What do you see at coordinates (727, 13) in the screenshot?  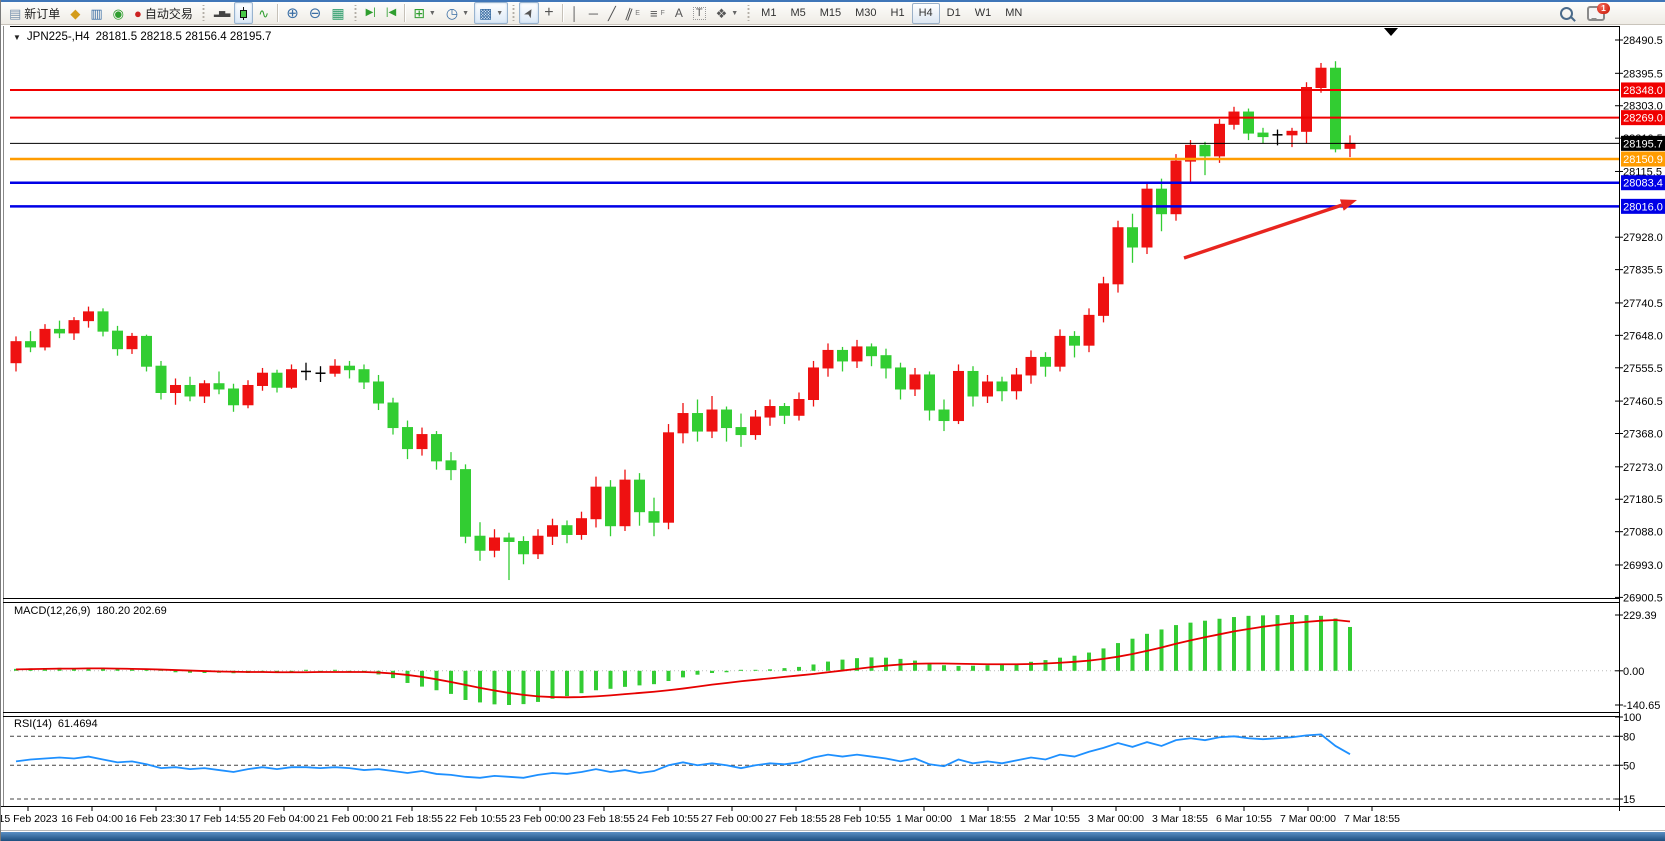 I see `arrows-button: ❖ ▼` at bounding box center [727, 13].